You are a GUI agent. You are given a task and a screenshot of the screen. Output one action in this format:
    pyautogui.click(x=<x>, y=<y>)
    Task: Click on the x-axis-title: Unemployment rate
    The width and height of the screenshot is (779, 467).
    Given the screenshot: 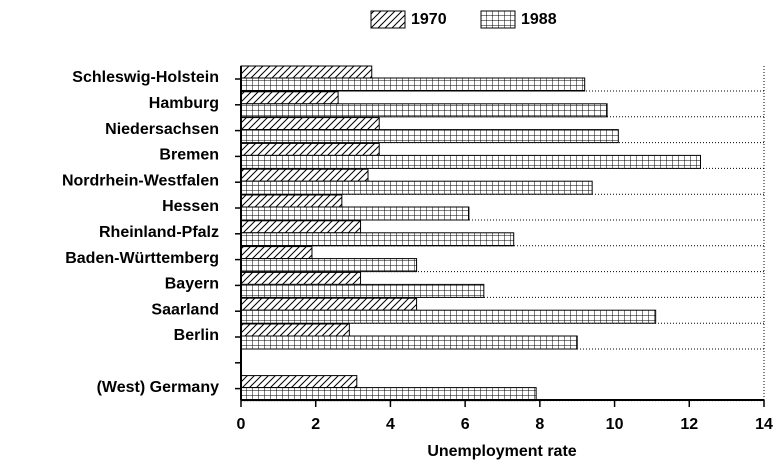 What is the action you would take?
    pyautogui.click(x=501, y=451)
    